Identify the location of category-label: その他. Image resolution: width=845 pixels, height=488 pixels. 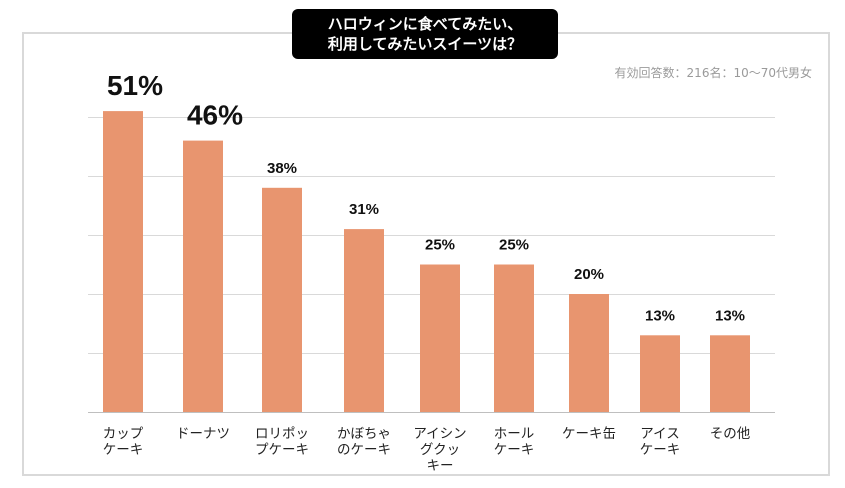
(730, 434).